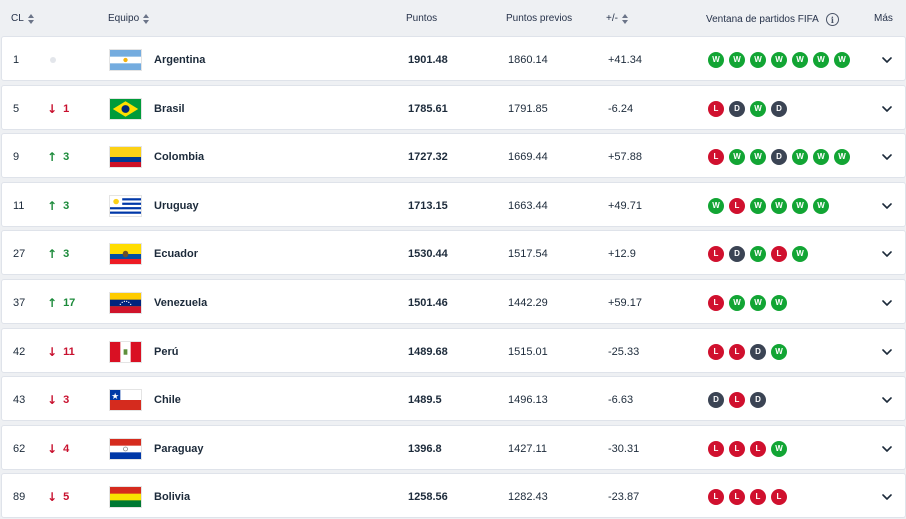  I want to click on rank-value: 5, so click(16, 108).